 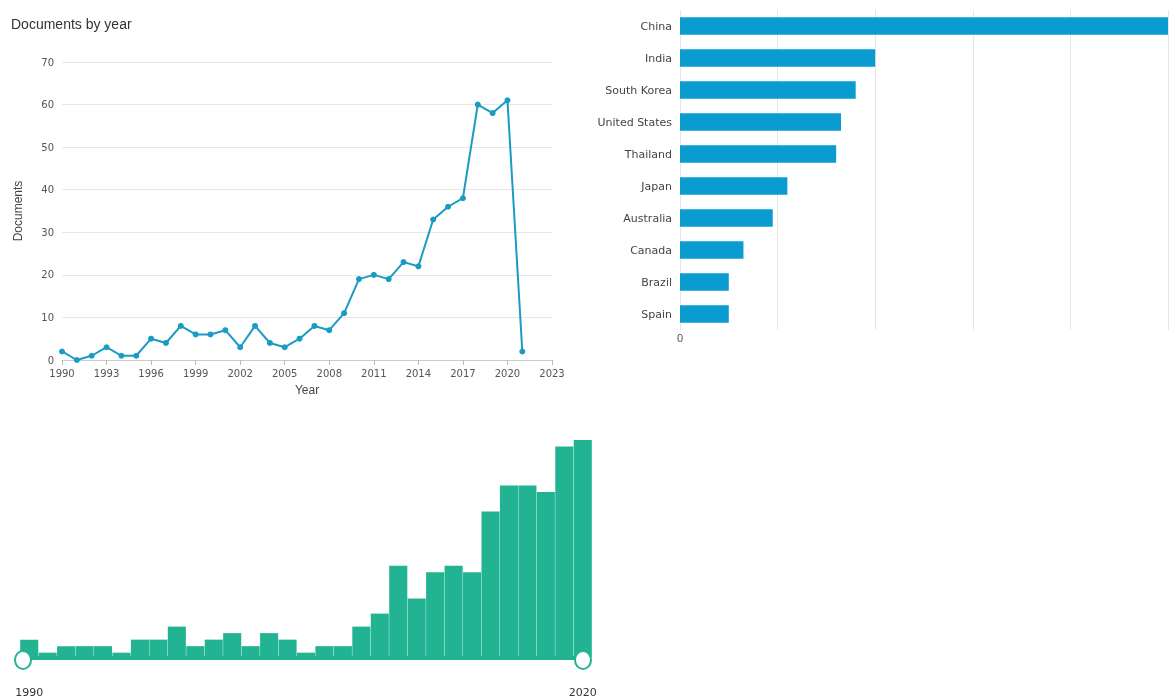 I want to click on y-axis-title: Documents, so click(x=18, y=211).